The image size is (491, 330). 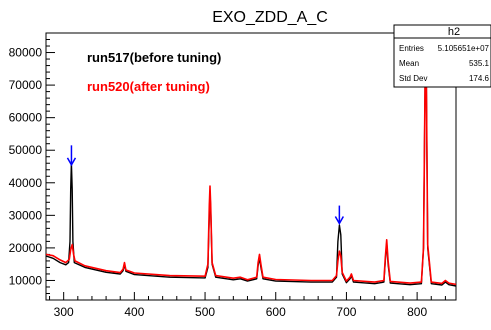 I want to click on x-tick-label: 700, so click(x=346, y=312).